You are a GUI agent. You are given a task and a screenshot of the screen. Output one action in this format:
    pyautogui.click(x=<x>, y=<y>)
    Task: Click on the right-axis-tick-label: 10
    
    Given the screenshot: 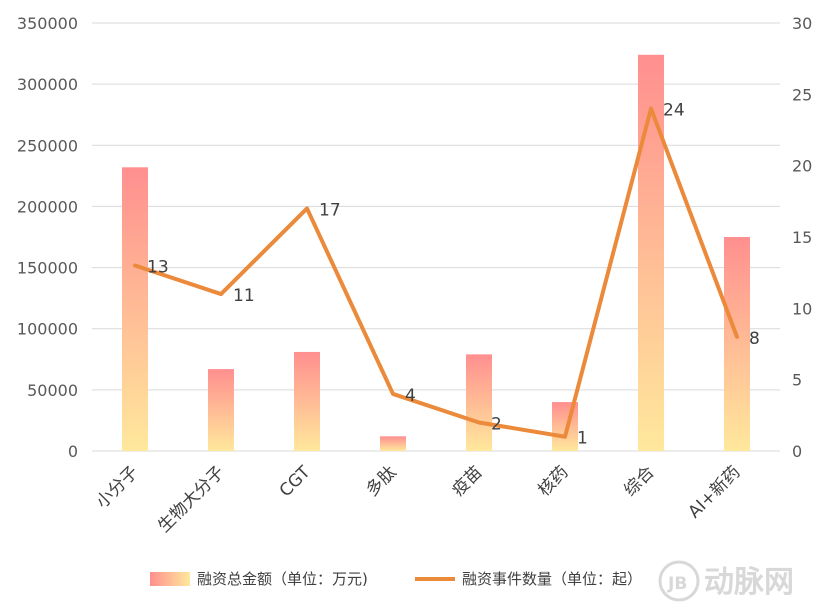 What is the action you would take?
    pyautogui.click(x=802, y=308)
    